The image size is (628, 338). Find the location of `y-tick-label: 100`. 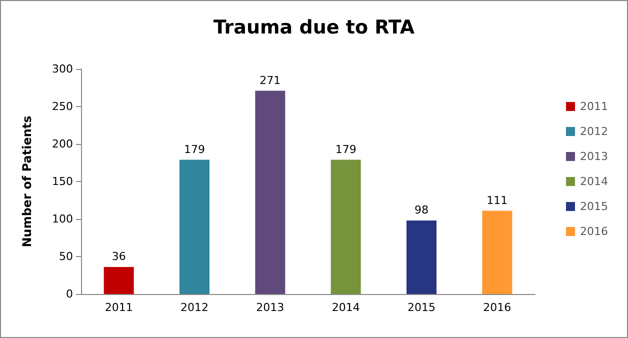

y-tick-label: 100 is located at coordinates (62, 219).